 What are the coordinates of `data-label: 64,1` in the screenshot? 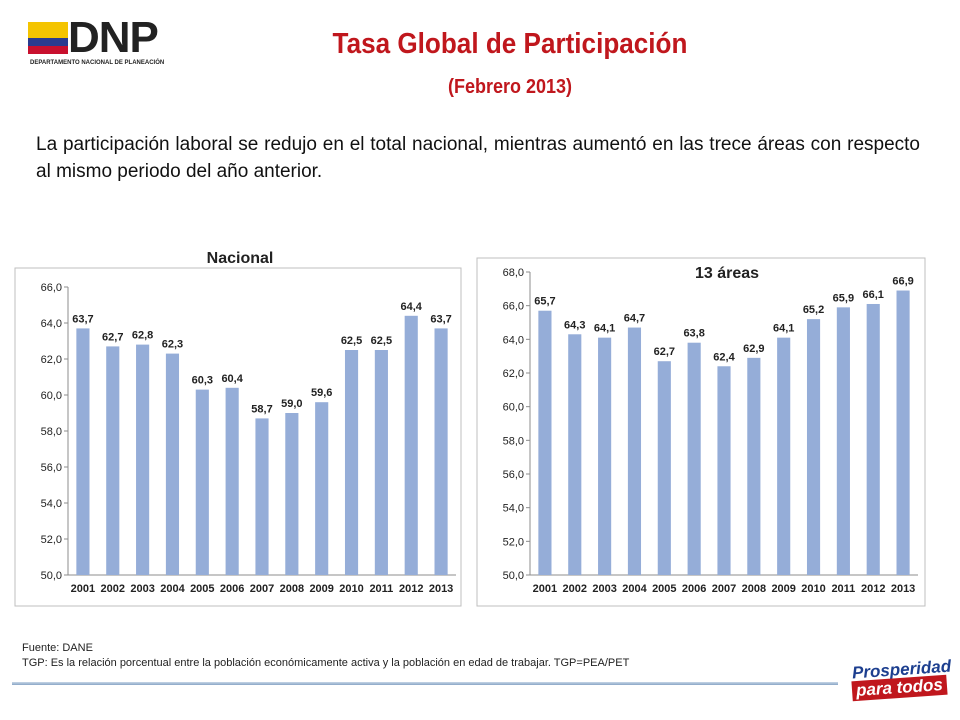 It's located at (604, 329).